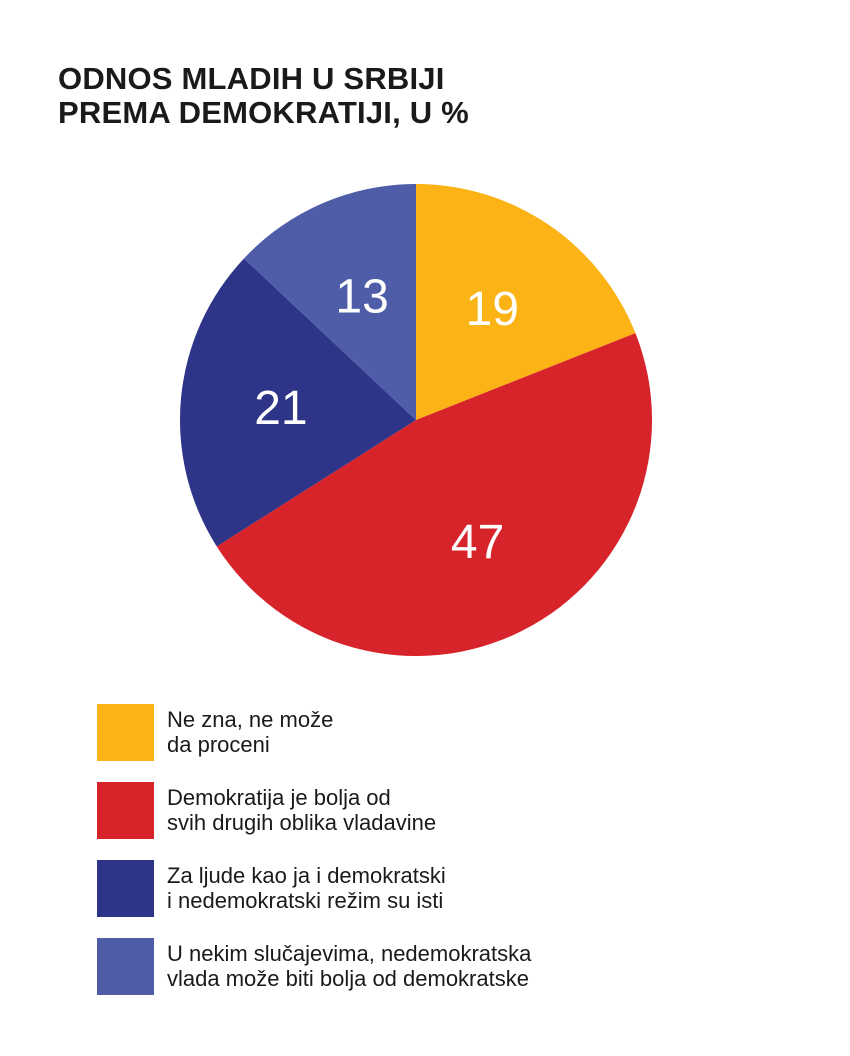  Describe the element at coordinates (280, 408) in the screenshot. I see `pie-slice-value-label: 21` at that location.